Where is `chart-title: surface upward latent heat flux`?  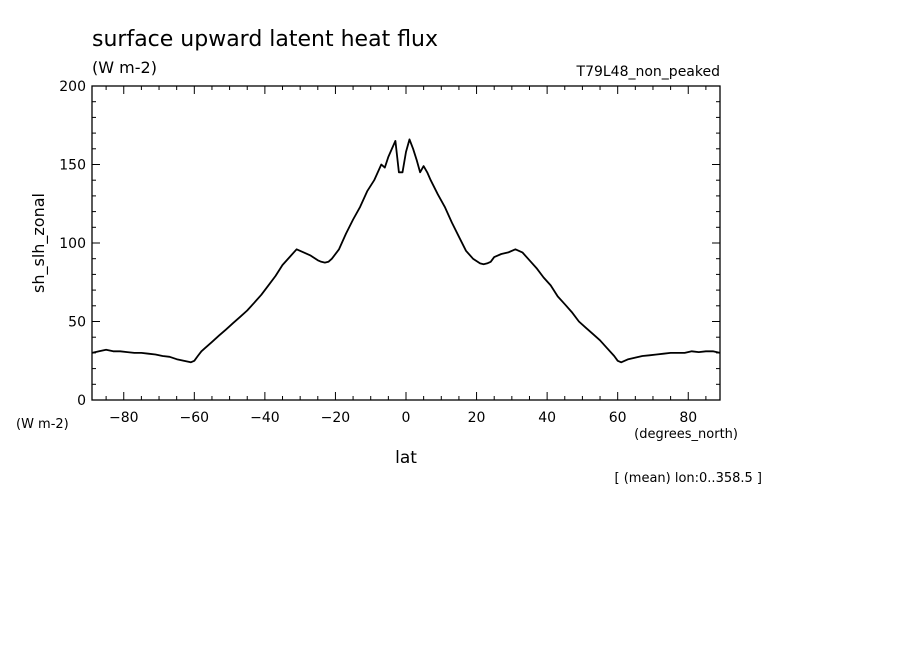
chart-title: surface upward latent heat flux is located at coordinates (265, 39).